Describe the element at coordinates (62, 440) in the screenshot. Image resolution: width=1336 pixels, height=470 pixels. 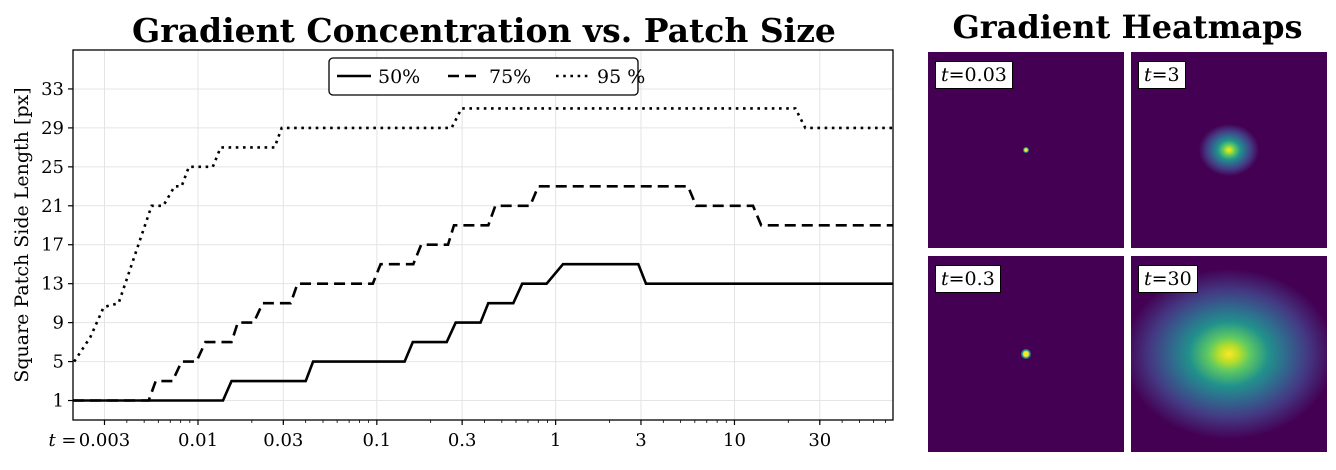
I see `x-tick-prefix: t =` at that location.